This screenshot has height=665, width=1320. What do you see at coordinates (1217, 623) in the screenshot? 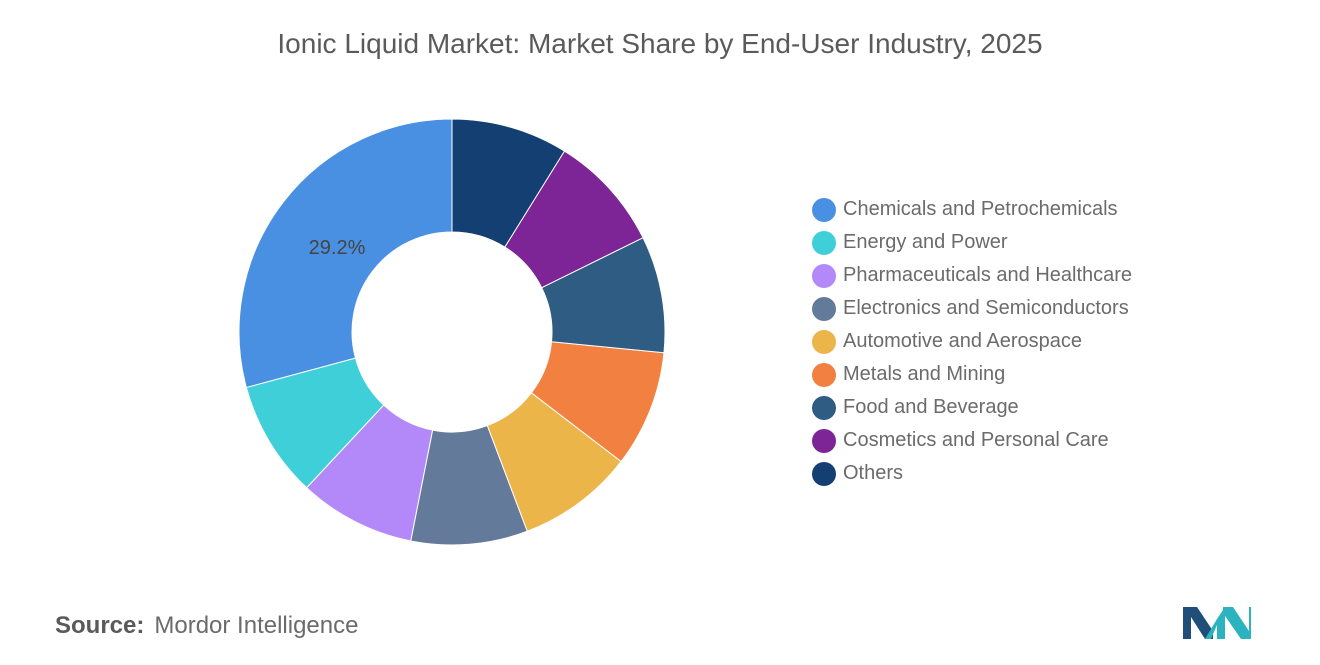
I see `mordor-intelligence-logo` at bounding box center [1217, 623].